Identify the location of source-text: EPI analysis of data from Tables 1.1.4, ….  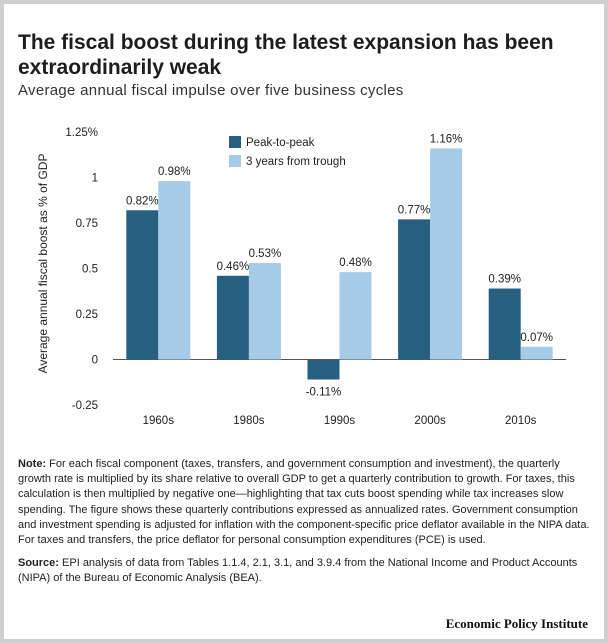
(298, 571).